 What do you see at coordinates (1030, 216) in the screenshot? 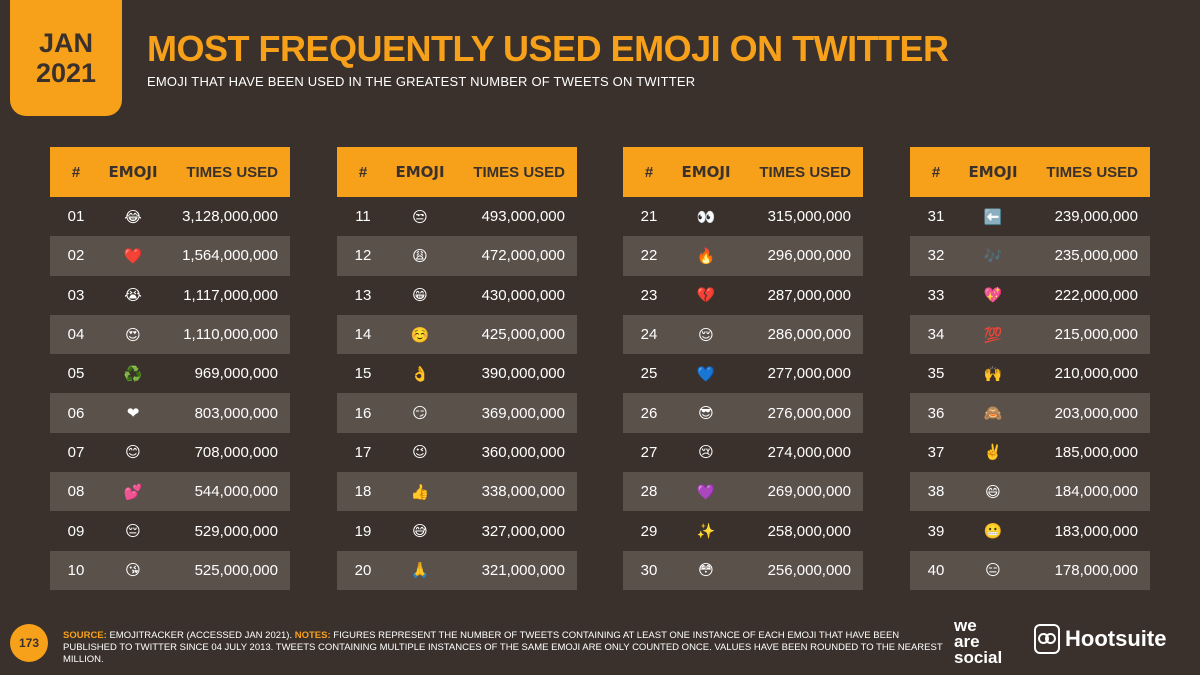
I see `table-row: 31 ⬅️ 239,000,000` at bounding box center [1030, 216].